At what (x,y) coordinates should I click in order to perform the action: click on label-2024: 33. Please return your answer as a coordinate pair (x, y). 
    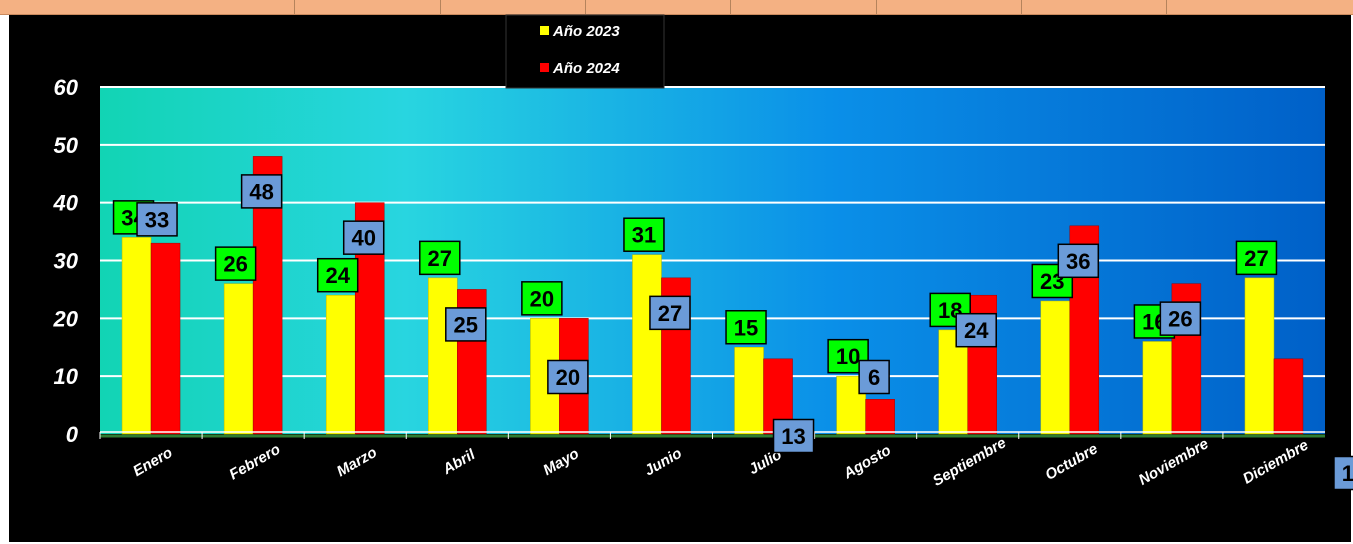
    Looking at the image, I should click on (157, 219).